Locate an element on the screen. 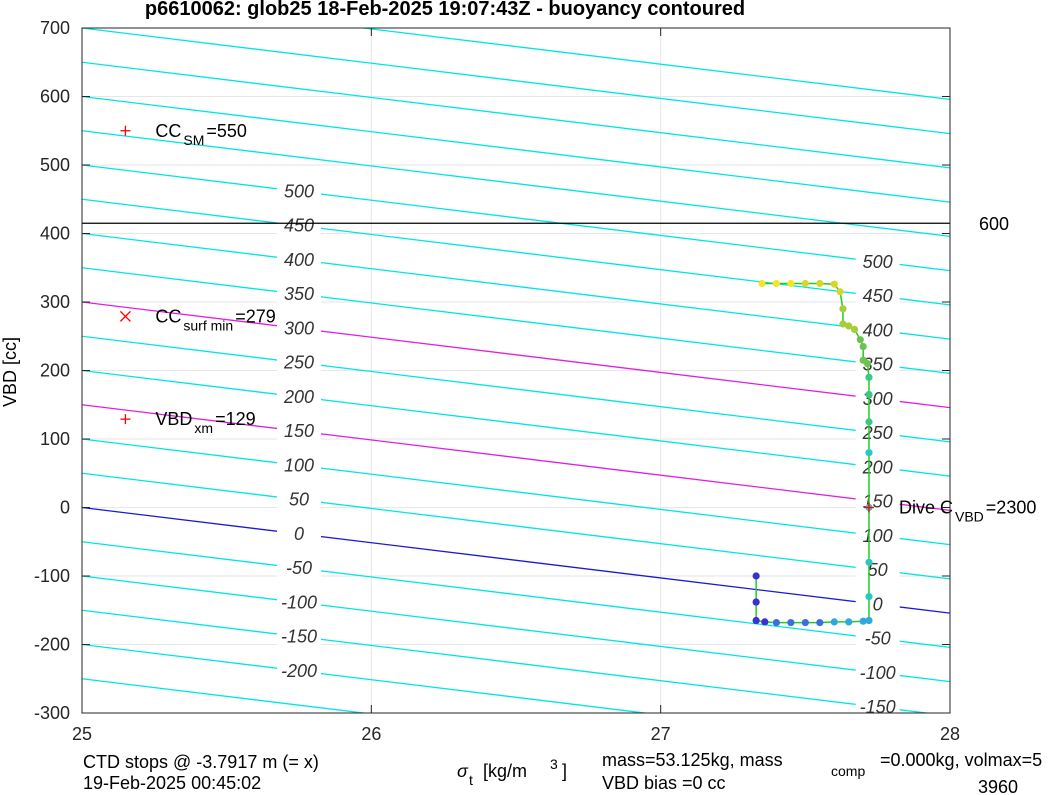  y-tick-label: 100 is located at coordinates (55, 439).